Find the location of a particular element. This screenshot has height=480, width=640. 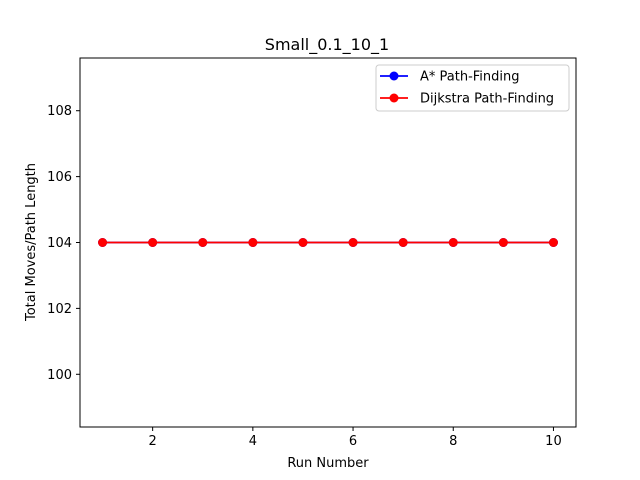

y-axis-label: Total Moves/Path Length is located at coordinates (31, 242).